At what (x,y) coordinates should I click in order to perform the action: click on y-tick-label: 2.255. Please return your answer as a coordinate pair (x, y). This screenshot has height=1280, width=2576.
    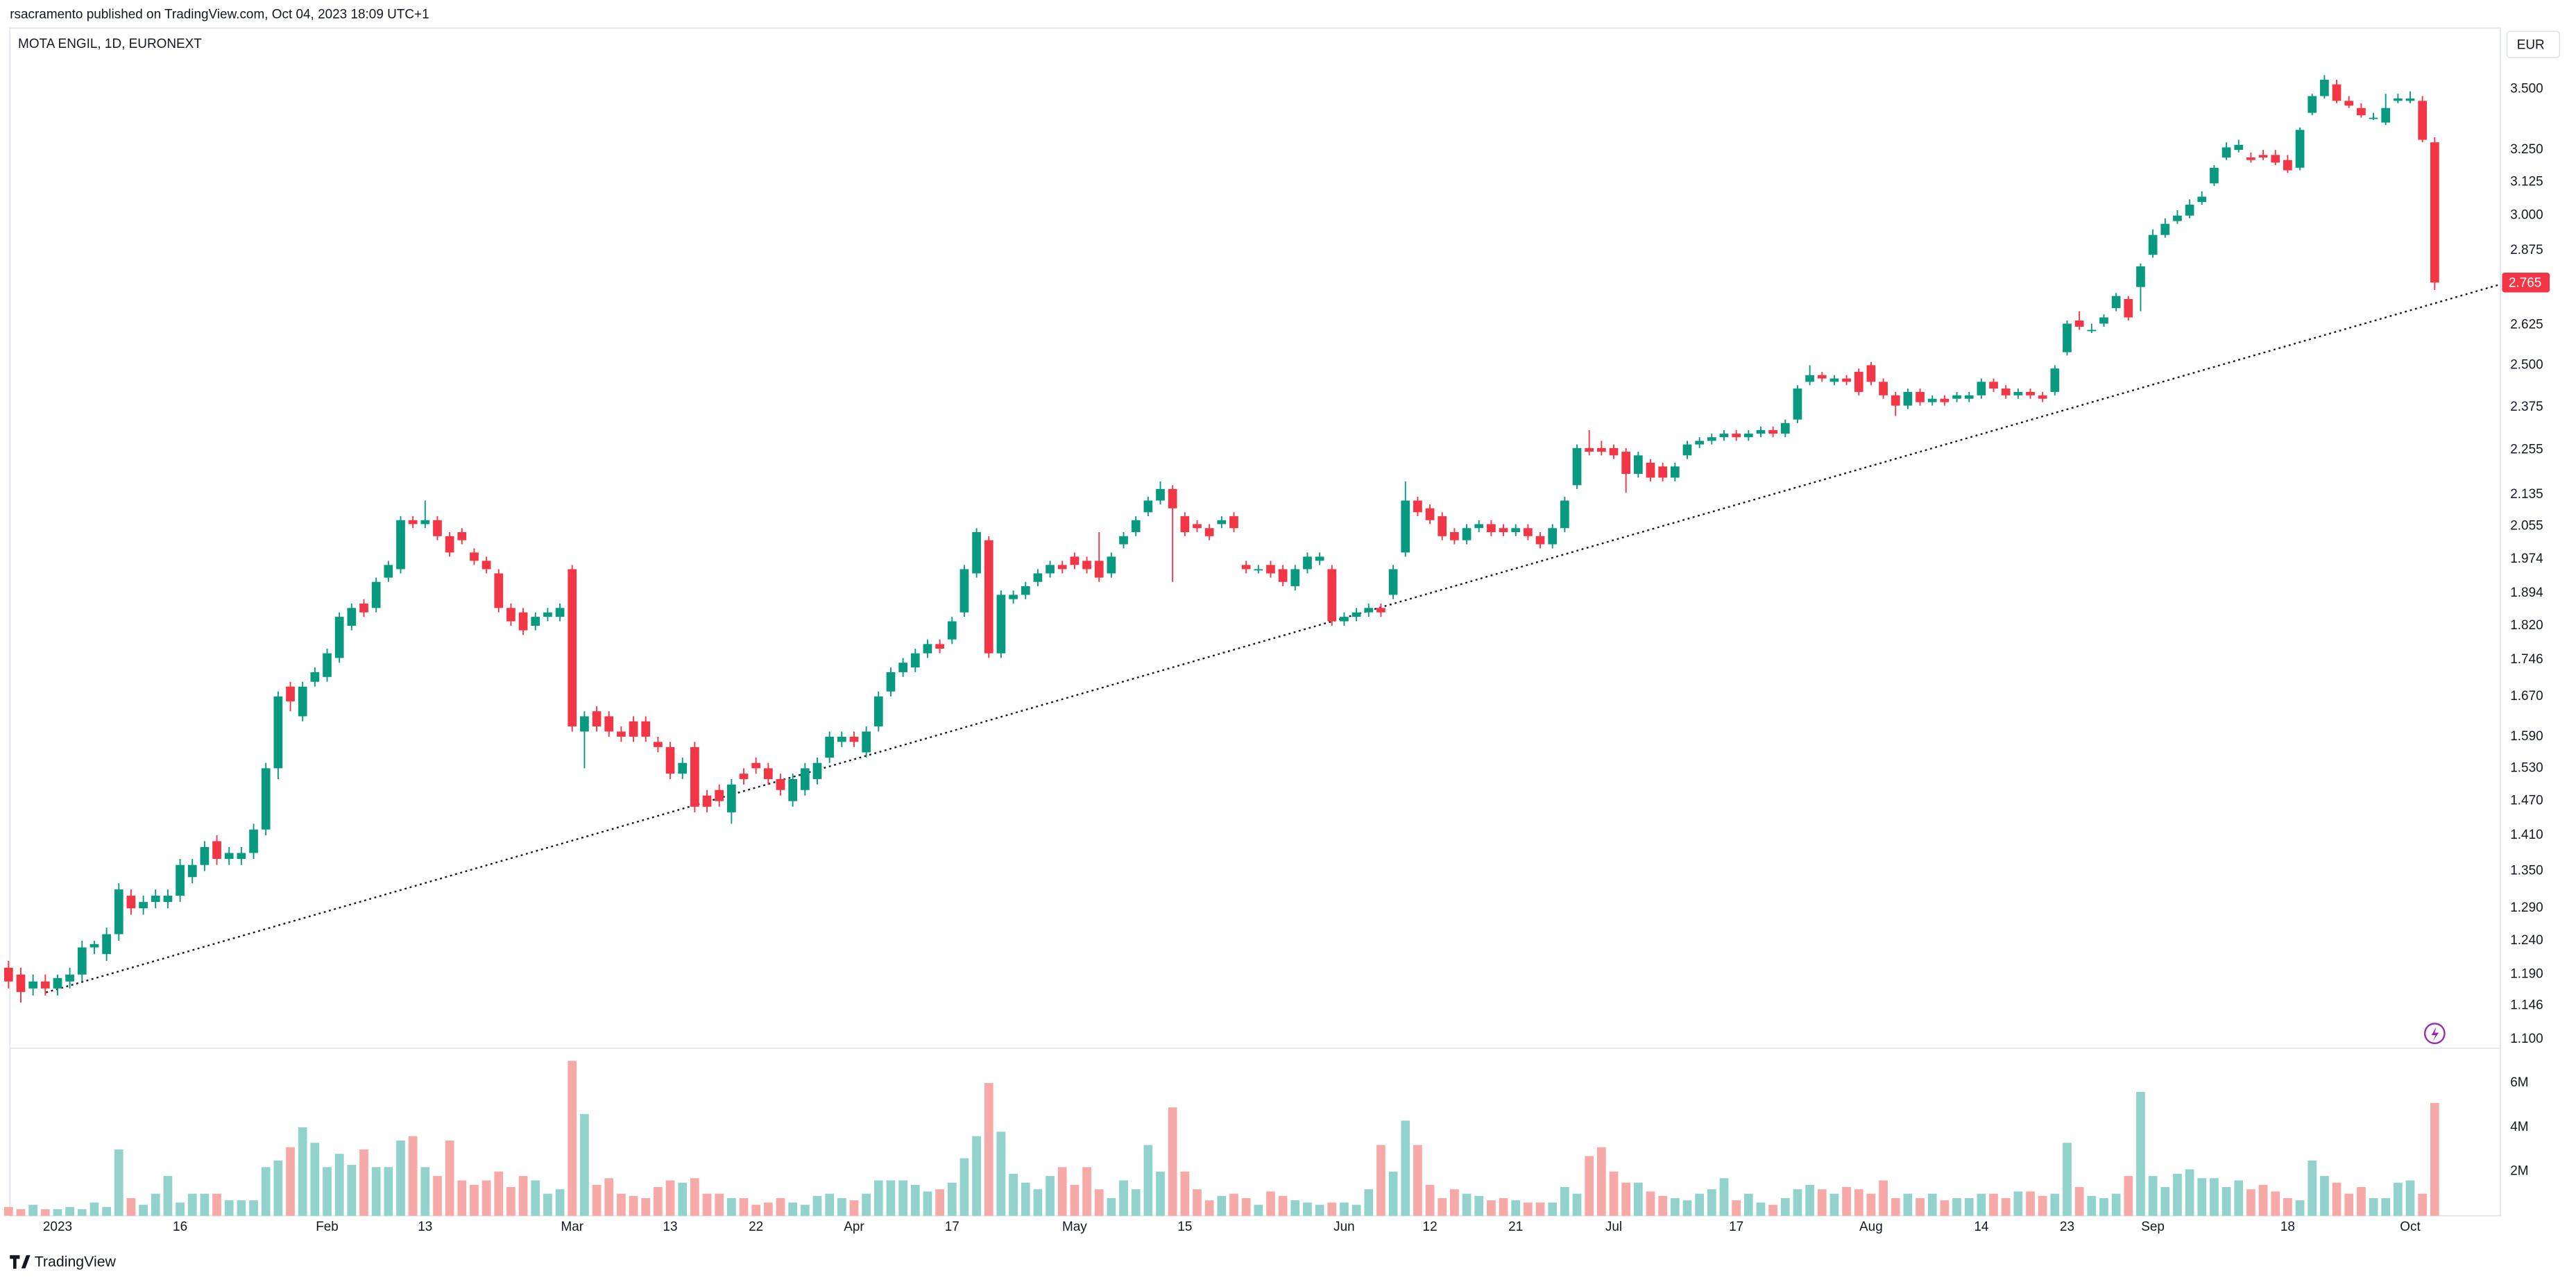
    Looking at the image, I should click on (2526, 449).